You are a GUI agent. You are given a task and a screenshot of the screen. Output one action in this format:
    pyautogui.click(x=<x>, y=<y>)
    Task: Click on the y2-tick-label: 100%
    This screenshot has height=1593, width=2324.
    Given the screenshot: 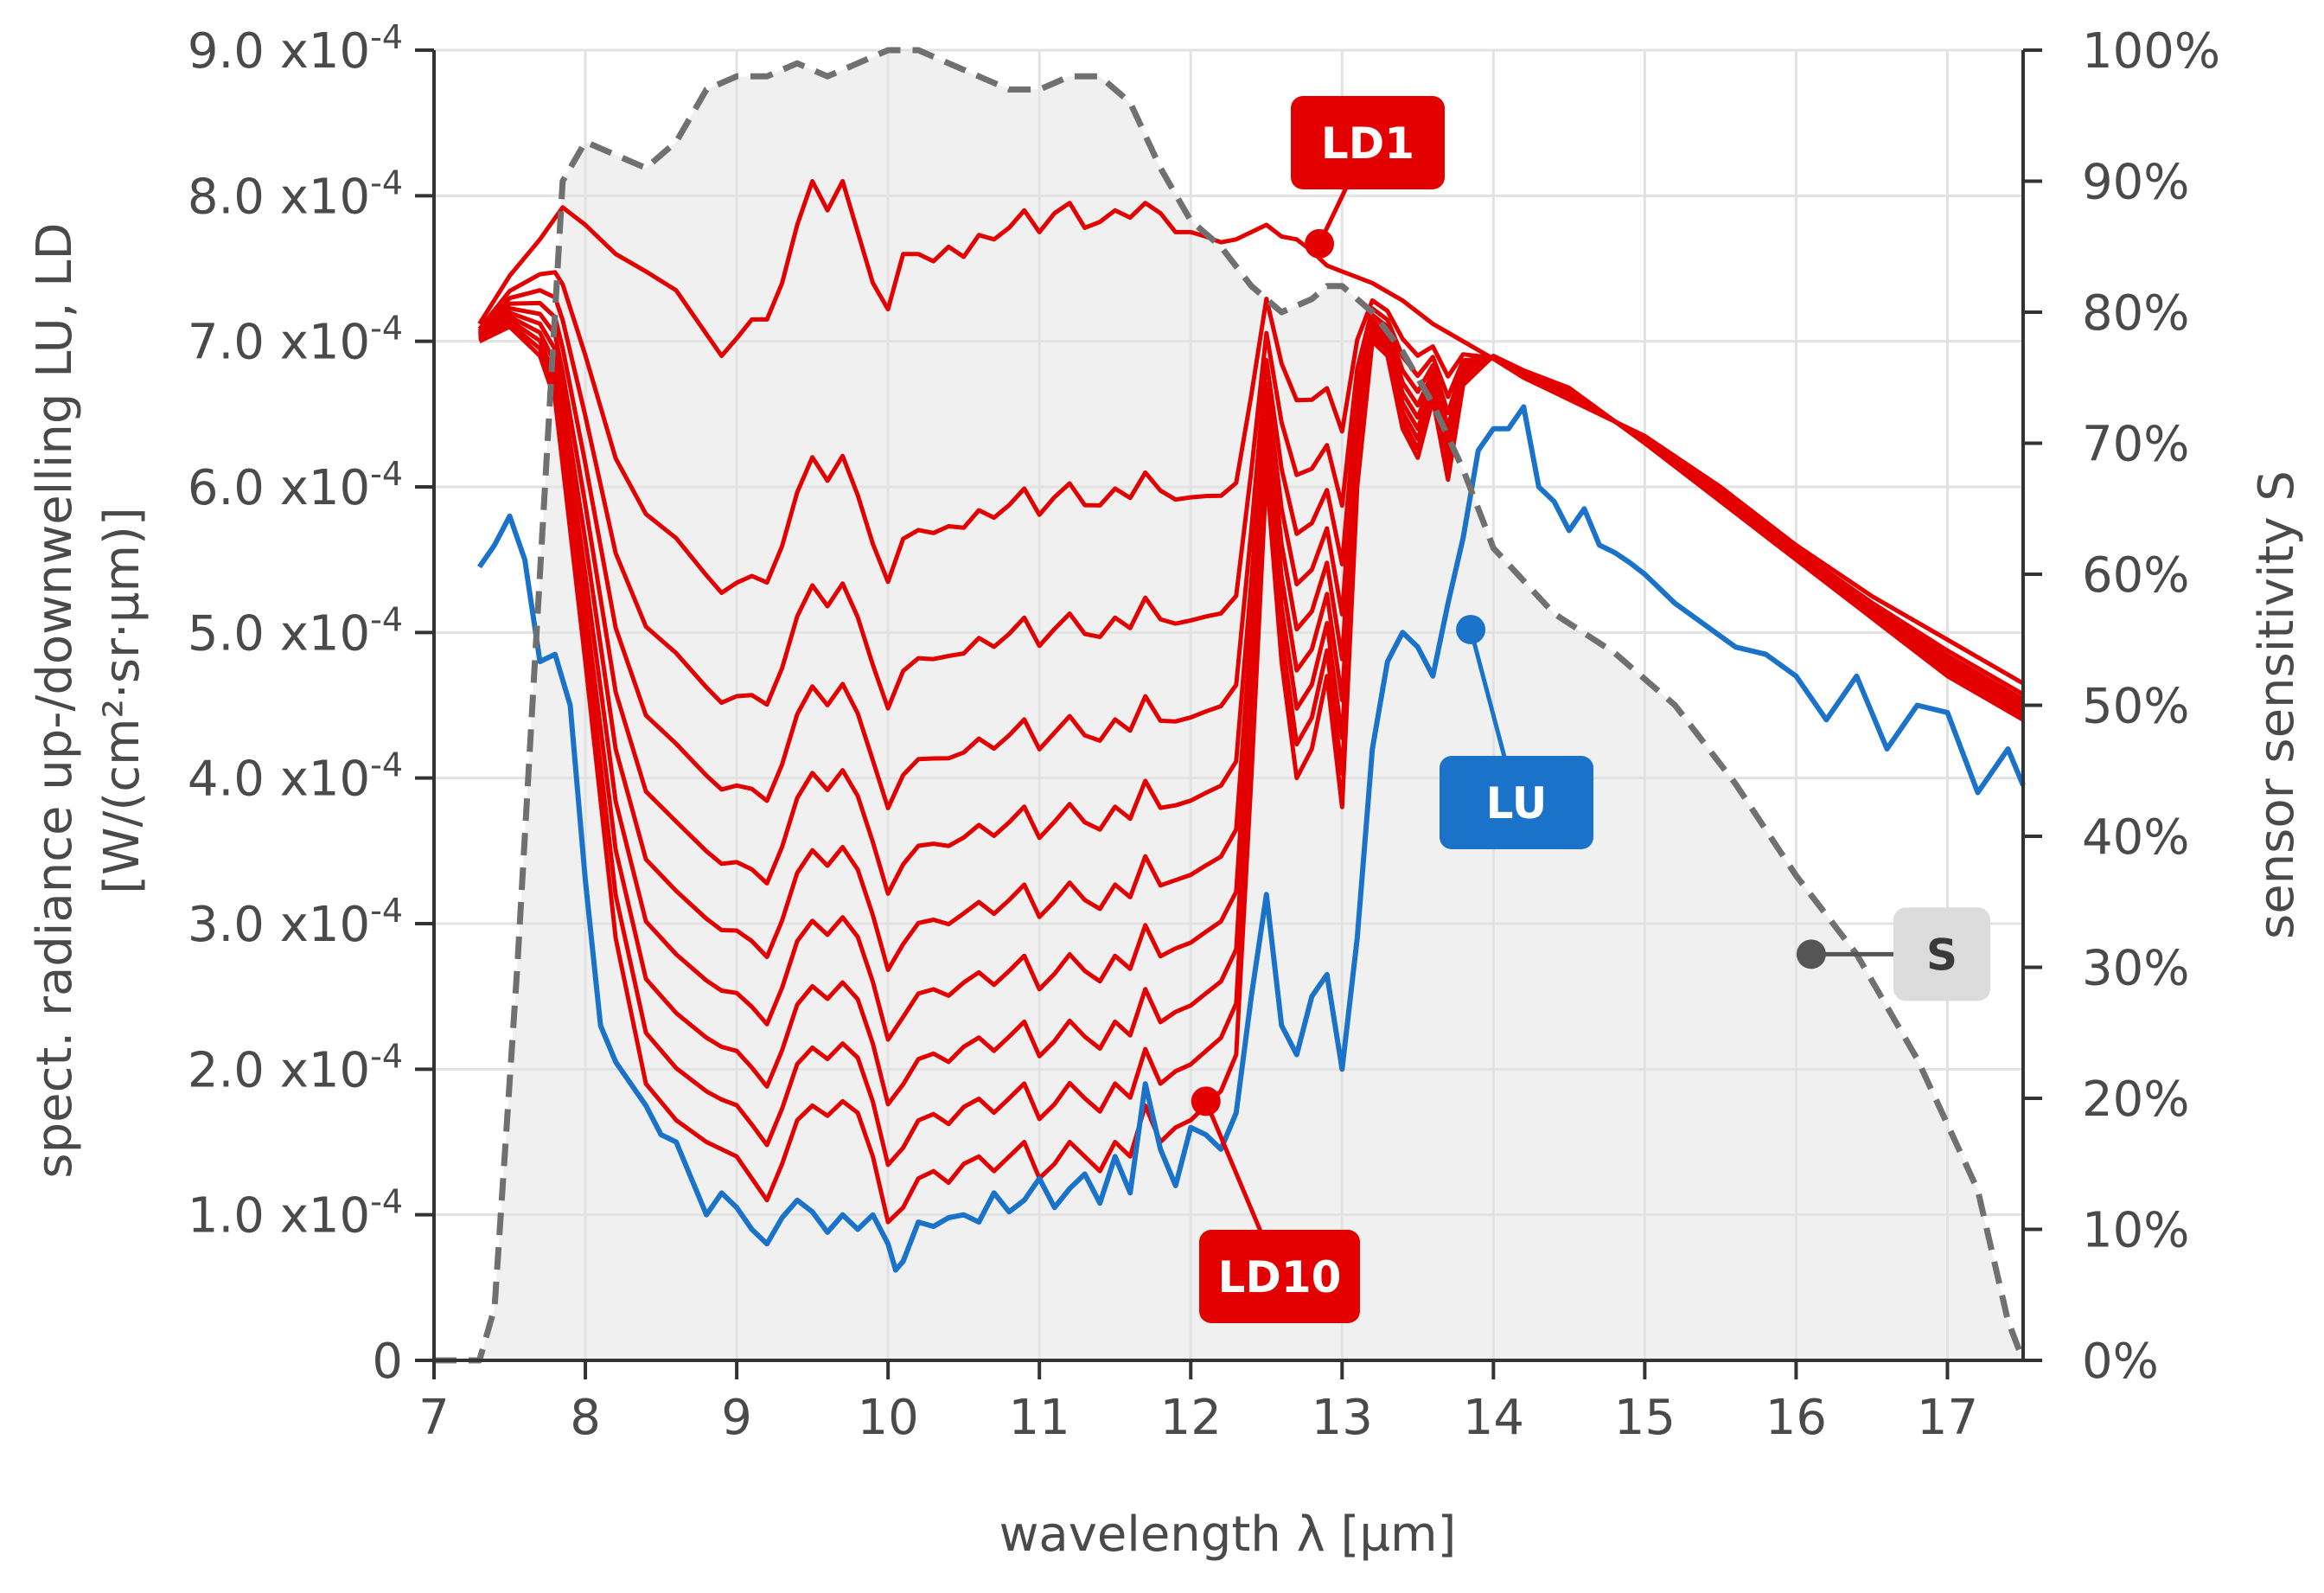 What is the action you would take?
    pyautogui.click(x=2151, y=52)
    